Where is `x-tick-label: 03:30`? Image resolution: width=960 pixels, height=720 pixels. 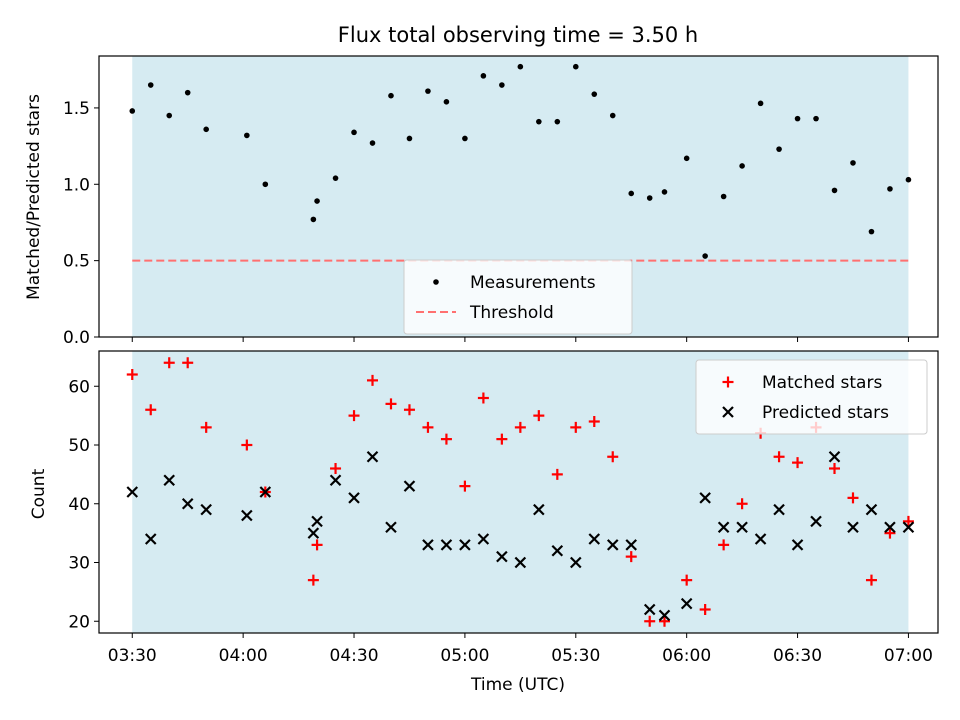 x-tick-label: 03:30 is located at coordinates (132, 656).